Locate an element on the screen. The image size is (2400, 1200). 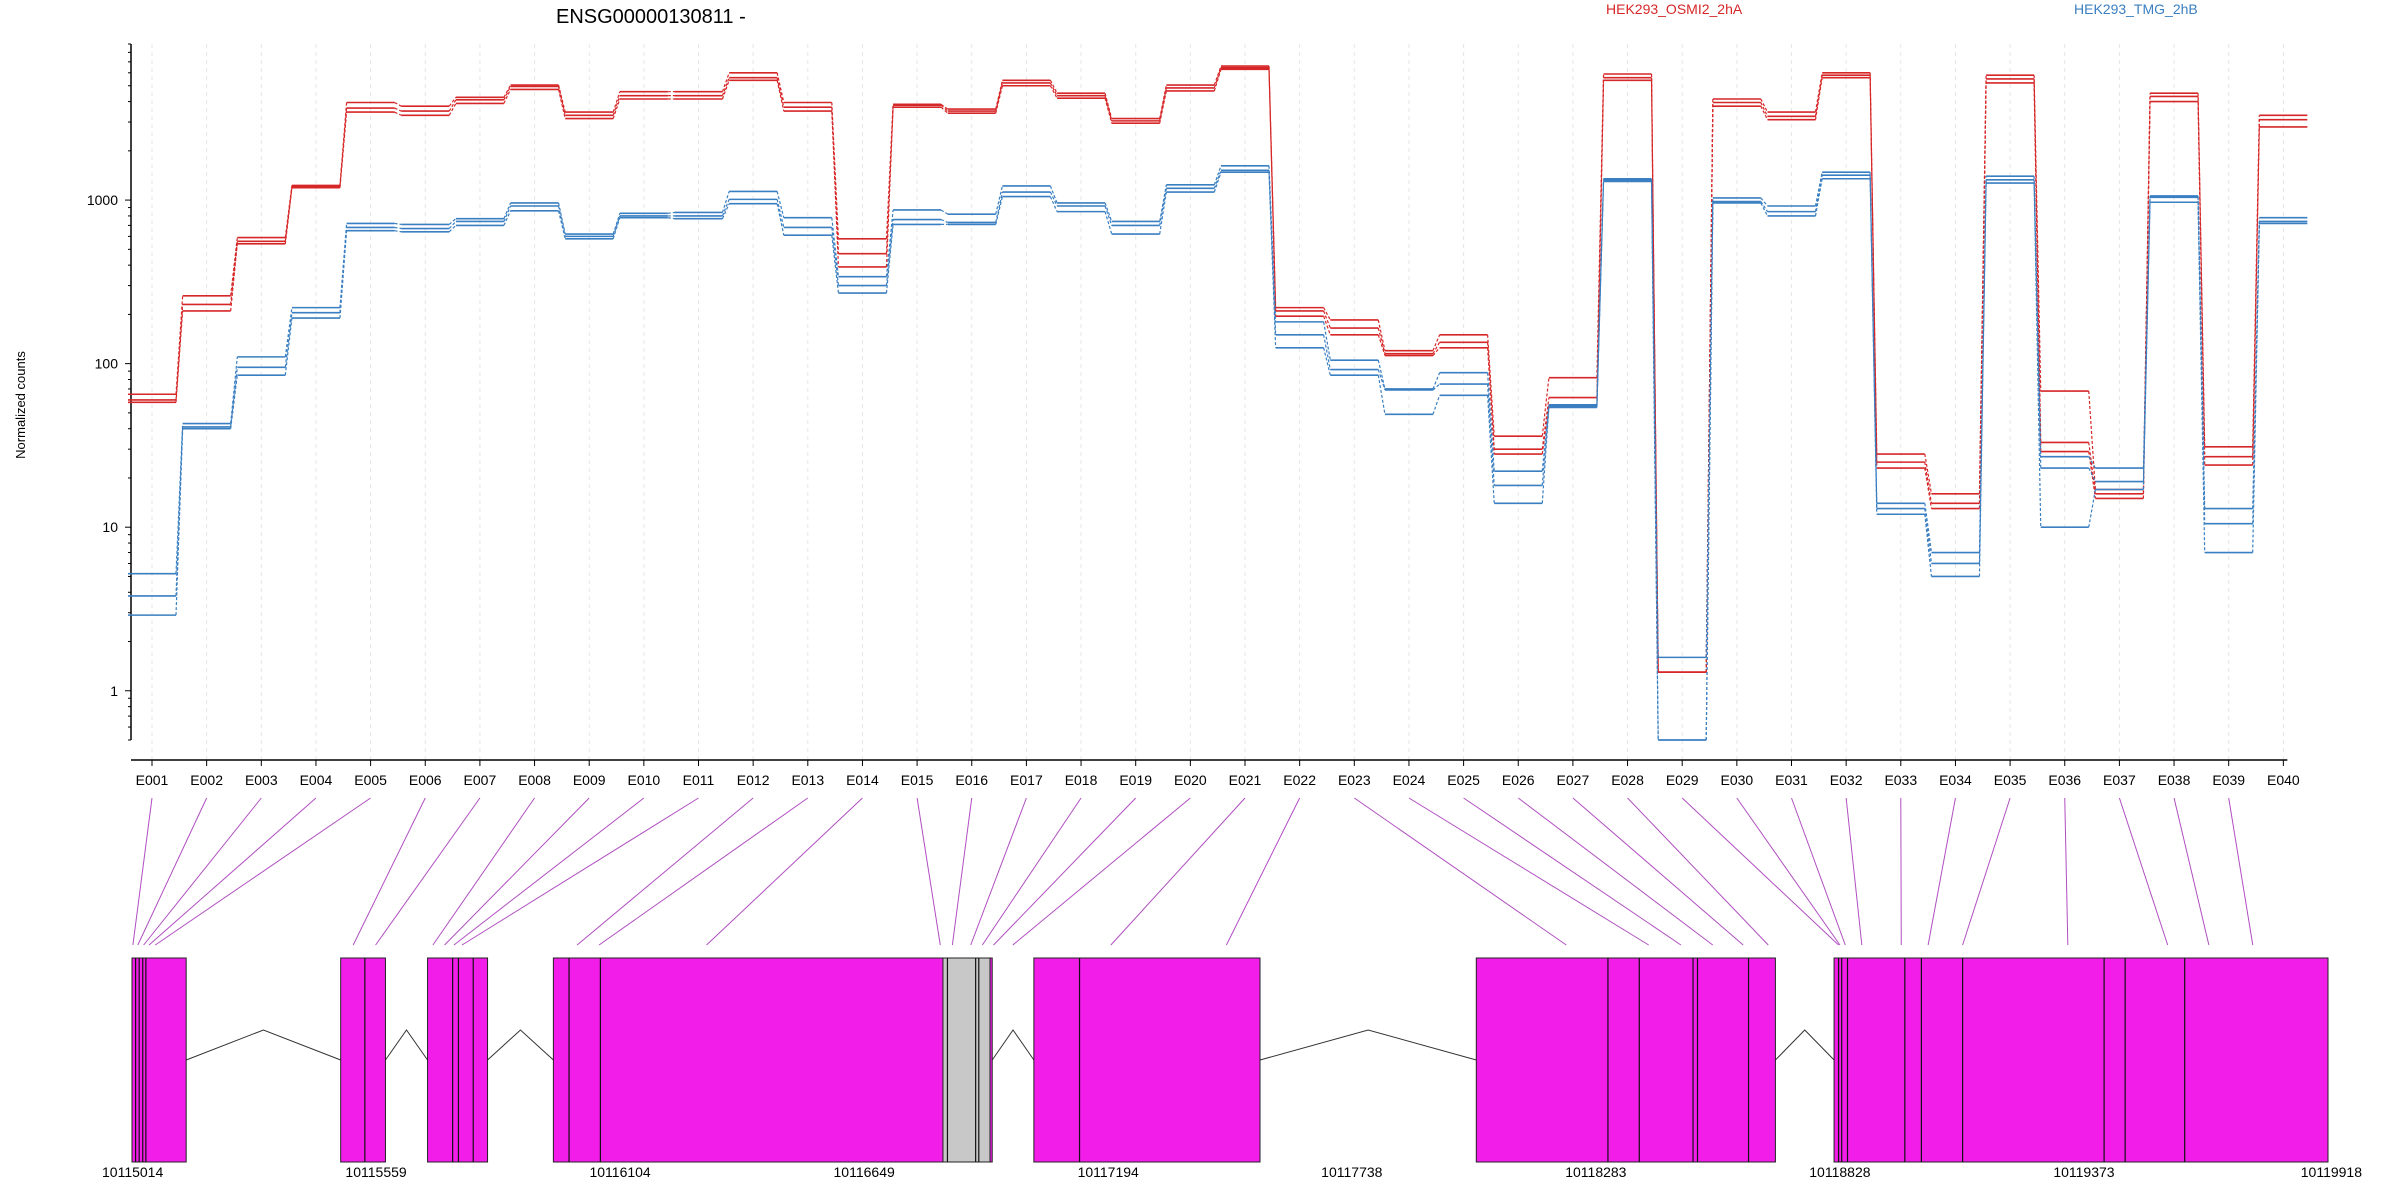
x-tick-label: E032 is located at coordinates (1846, 780).